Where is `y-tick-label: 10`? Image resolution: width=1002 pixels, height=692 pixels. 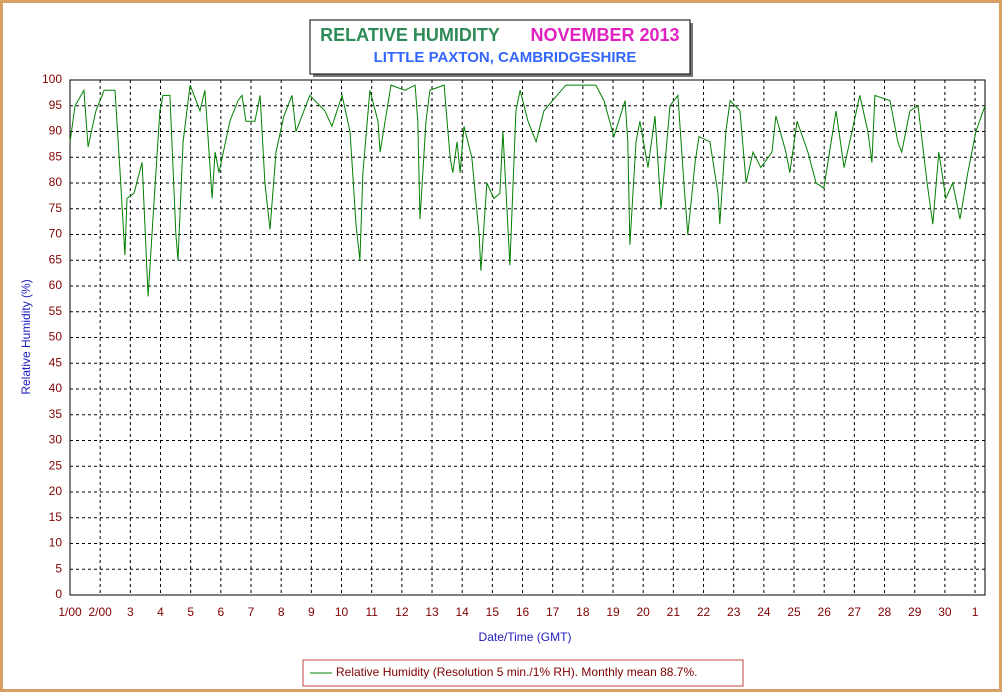 y-tick-label: 10 is located at coordinates (56, 543).